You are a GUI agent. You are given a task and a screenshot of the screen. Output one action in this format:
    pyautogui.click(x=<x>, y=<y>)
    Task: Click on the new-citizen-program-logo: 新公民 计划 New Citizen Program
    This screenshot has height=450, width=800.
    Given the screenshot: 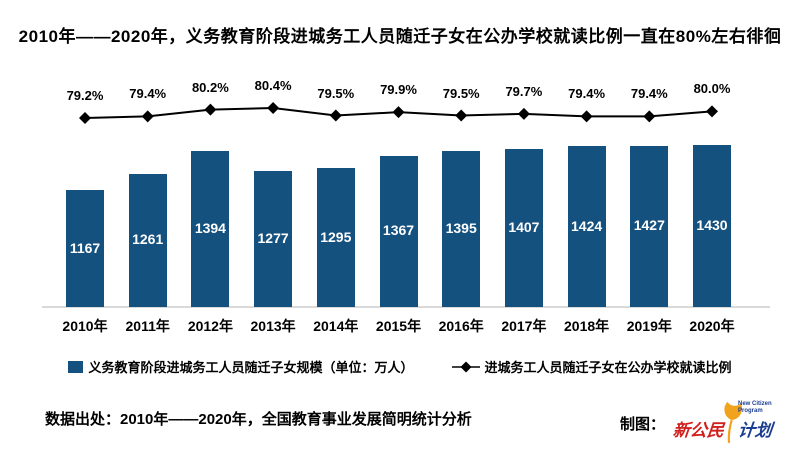 What is the action you would take?
    pyautogui.click(x=722, y=423)
    